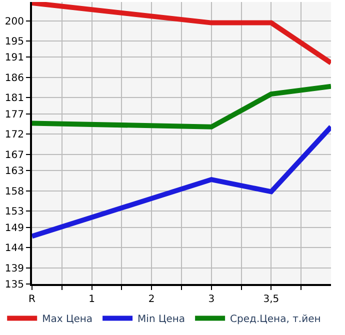 This screenshot has width=345, height=335. What do you see at coordinates (275, 320) in the screenshot?
I see `legend-label: Сред.Цена, т.йен` at bounding box center [275, 320].